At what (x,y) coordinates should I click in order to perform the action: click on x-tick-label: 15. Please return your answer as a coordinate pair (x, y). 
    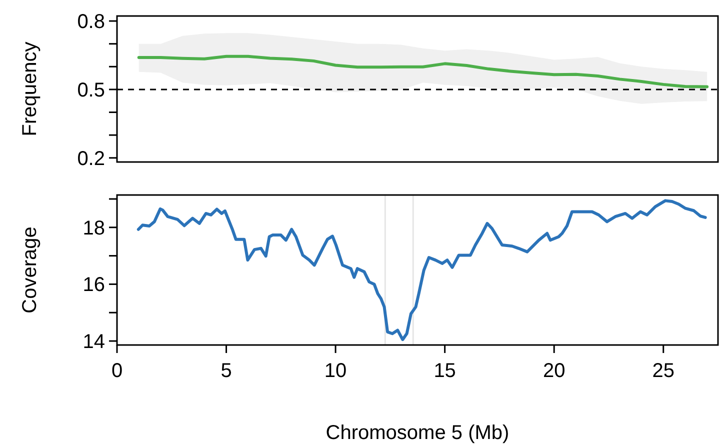
    Looking at the image, I should click on (445, 371).